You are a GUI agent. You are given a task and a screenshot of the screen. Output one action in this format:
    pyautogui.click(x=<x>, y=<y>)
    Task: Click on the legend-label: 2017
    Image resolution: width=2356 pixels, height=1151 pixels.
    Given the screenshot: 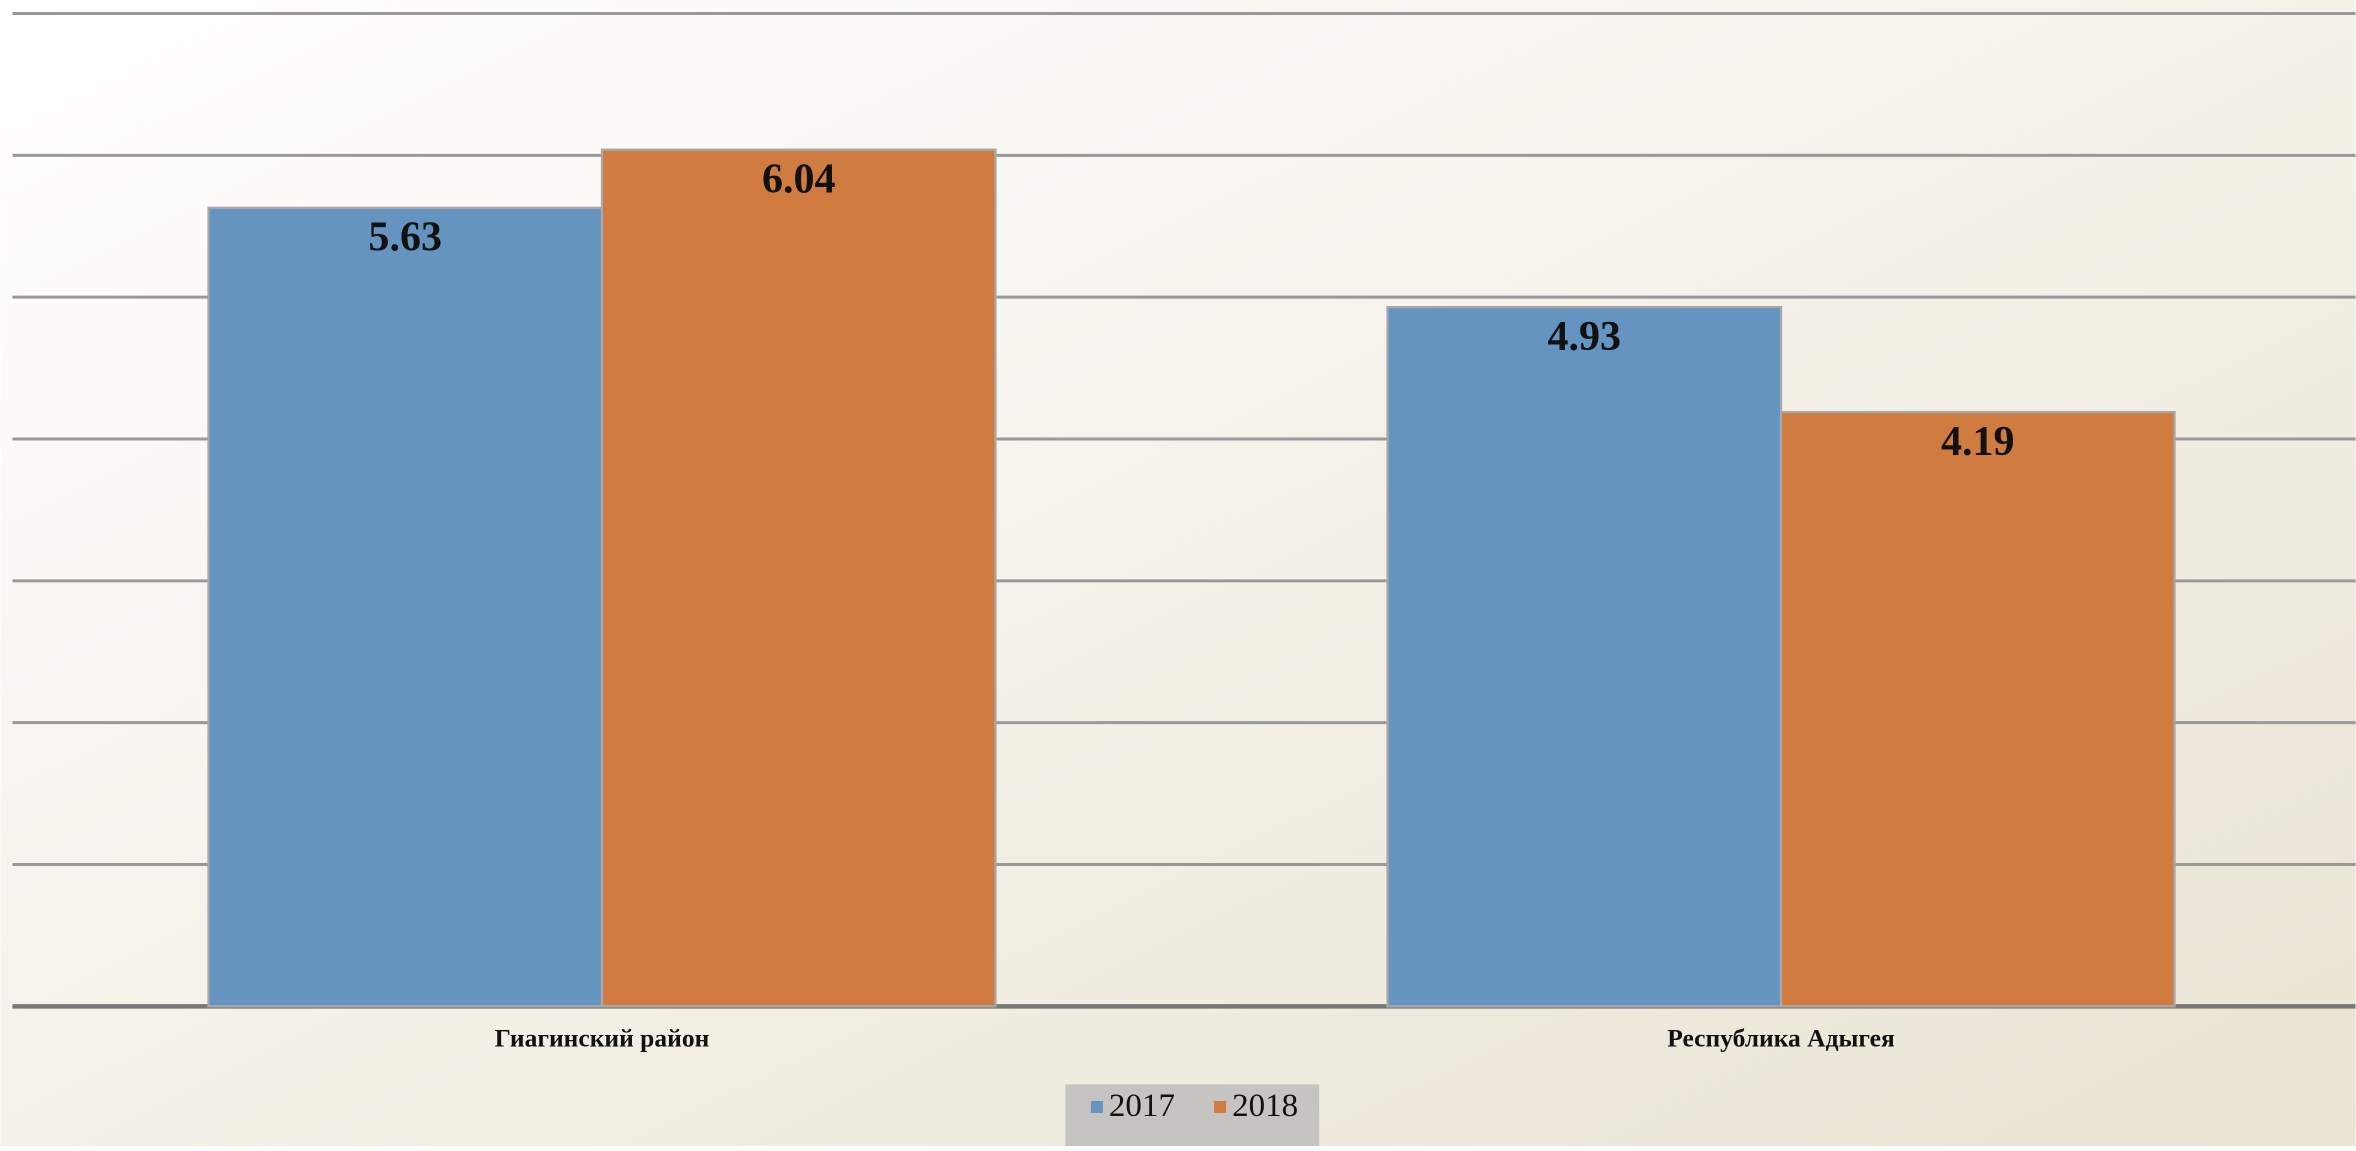 What is the action you would take?
    pyautogui.click(x=1142, y=1106)
    